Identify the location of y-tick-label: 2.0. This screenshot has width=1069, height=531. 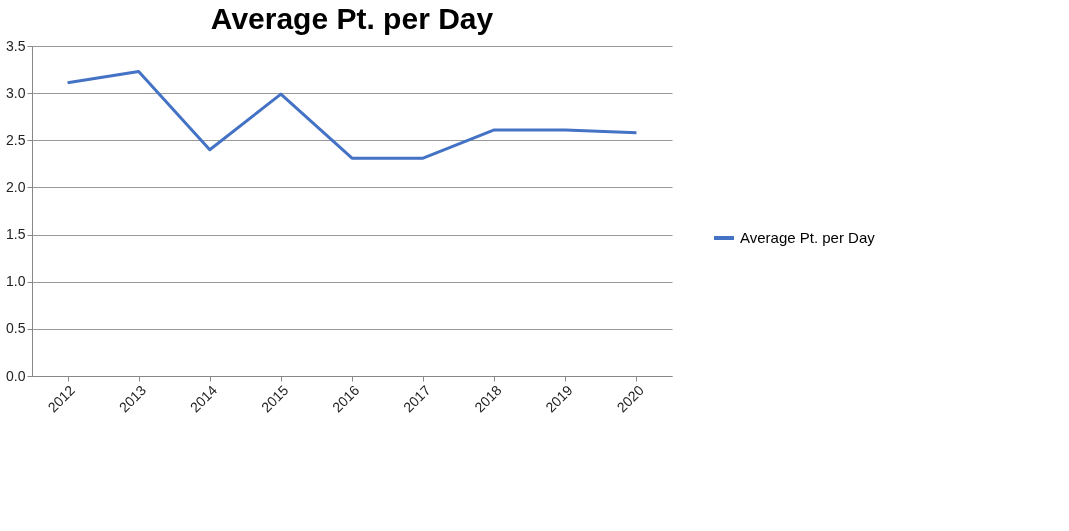
(16, 186).